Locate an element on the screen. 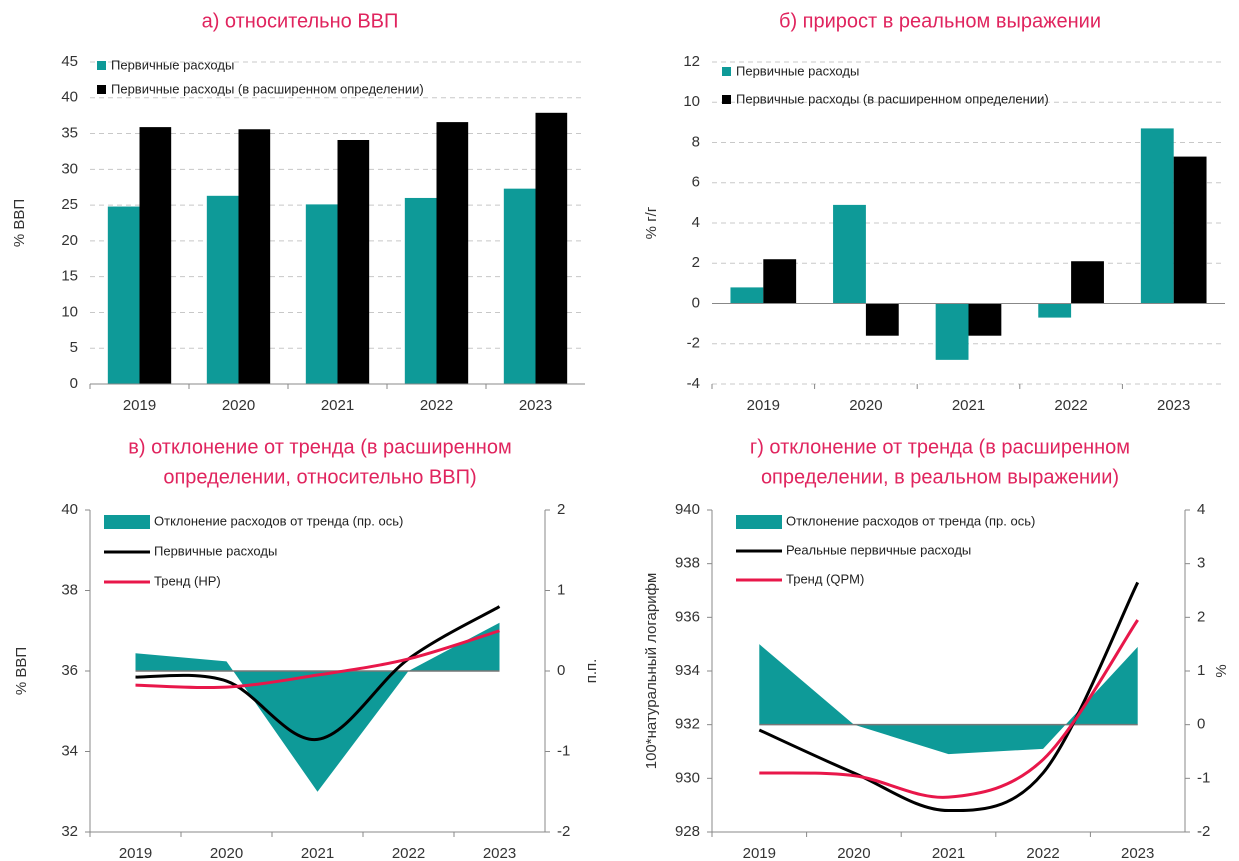 This screenshot has width=1239, height=861. y-tick-label: 930 is located at coordinates (687, 777).